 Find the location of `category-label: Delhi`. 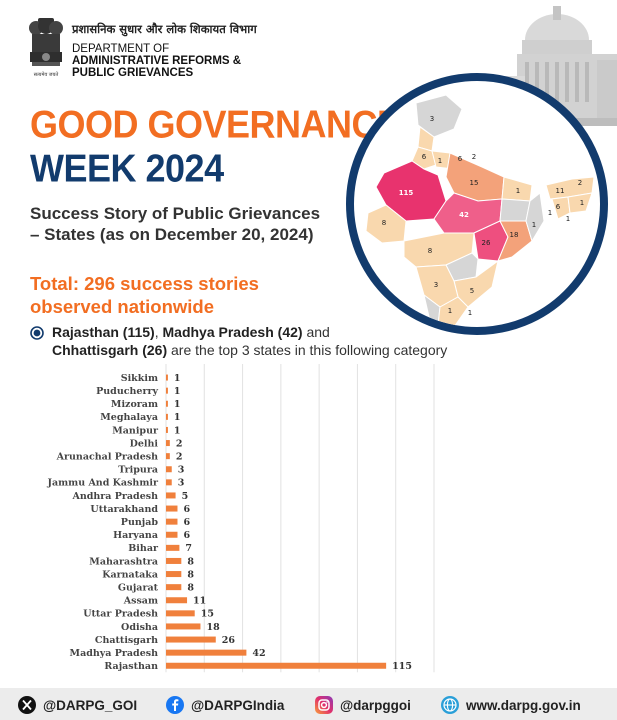

category-label: Delhi is located at coordinates (144, 443).